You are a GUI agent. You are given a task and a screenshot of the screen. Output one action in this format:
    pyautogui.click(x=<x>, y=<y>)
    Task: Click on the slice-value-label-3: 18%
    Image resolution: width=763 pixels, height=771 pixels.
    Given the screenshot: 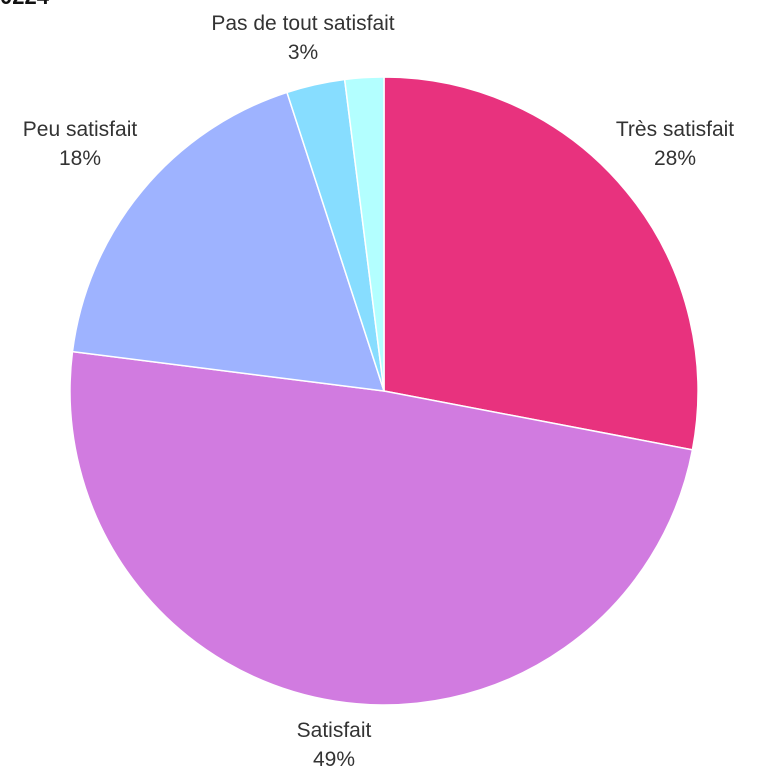 What is the action you would take?
    pyautogui.click(x=80, y=158)
    